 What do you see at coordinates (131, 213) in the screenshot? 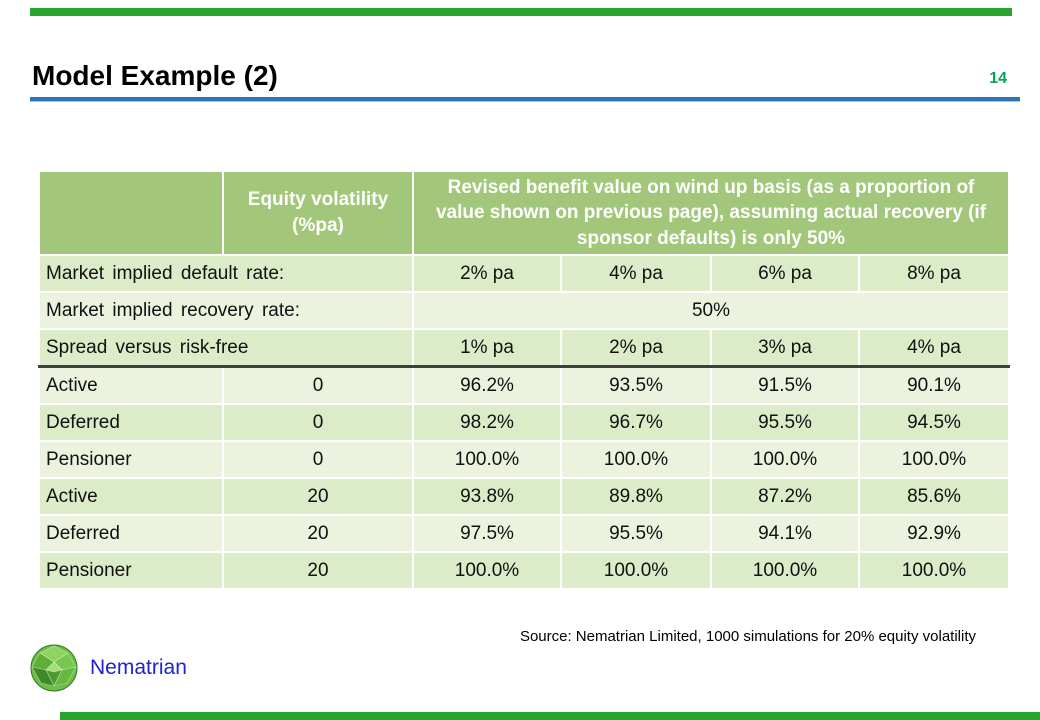
I see `header-empty-cell` at bounding box center [131, 213].